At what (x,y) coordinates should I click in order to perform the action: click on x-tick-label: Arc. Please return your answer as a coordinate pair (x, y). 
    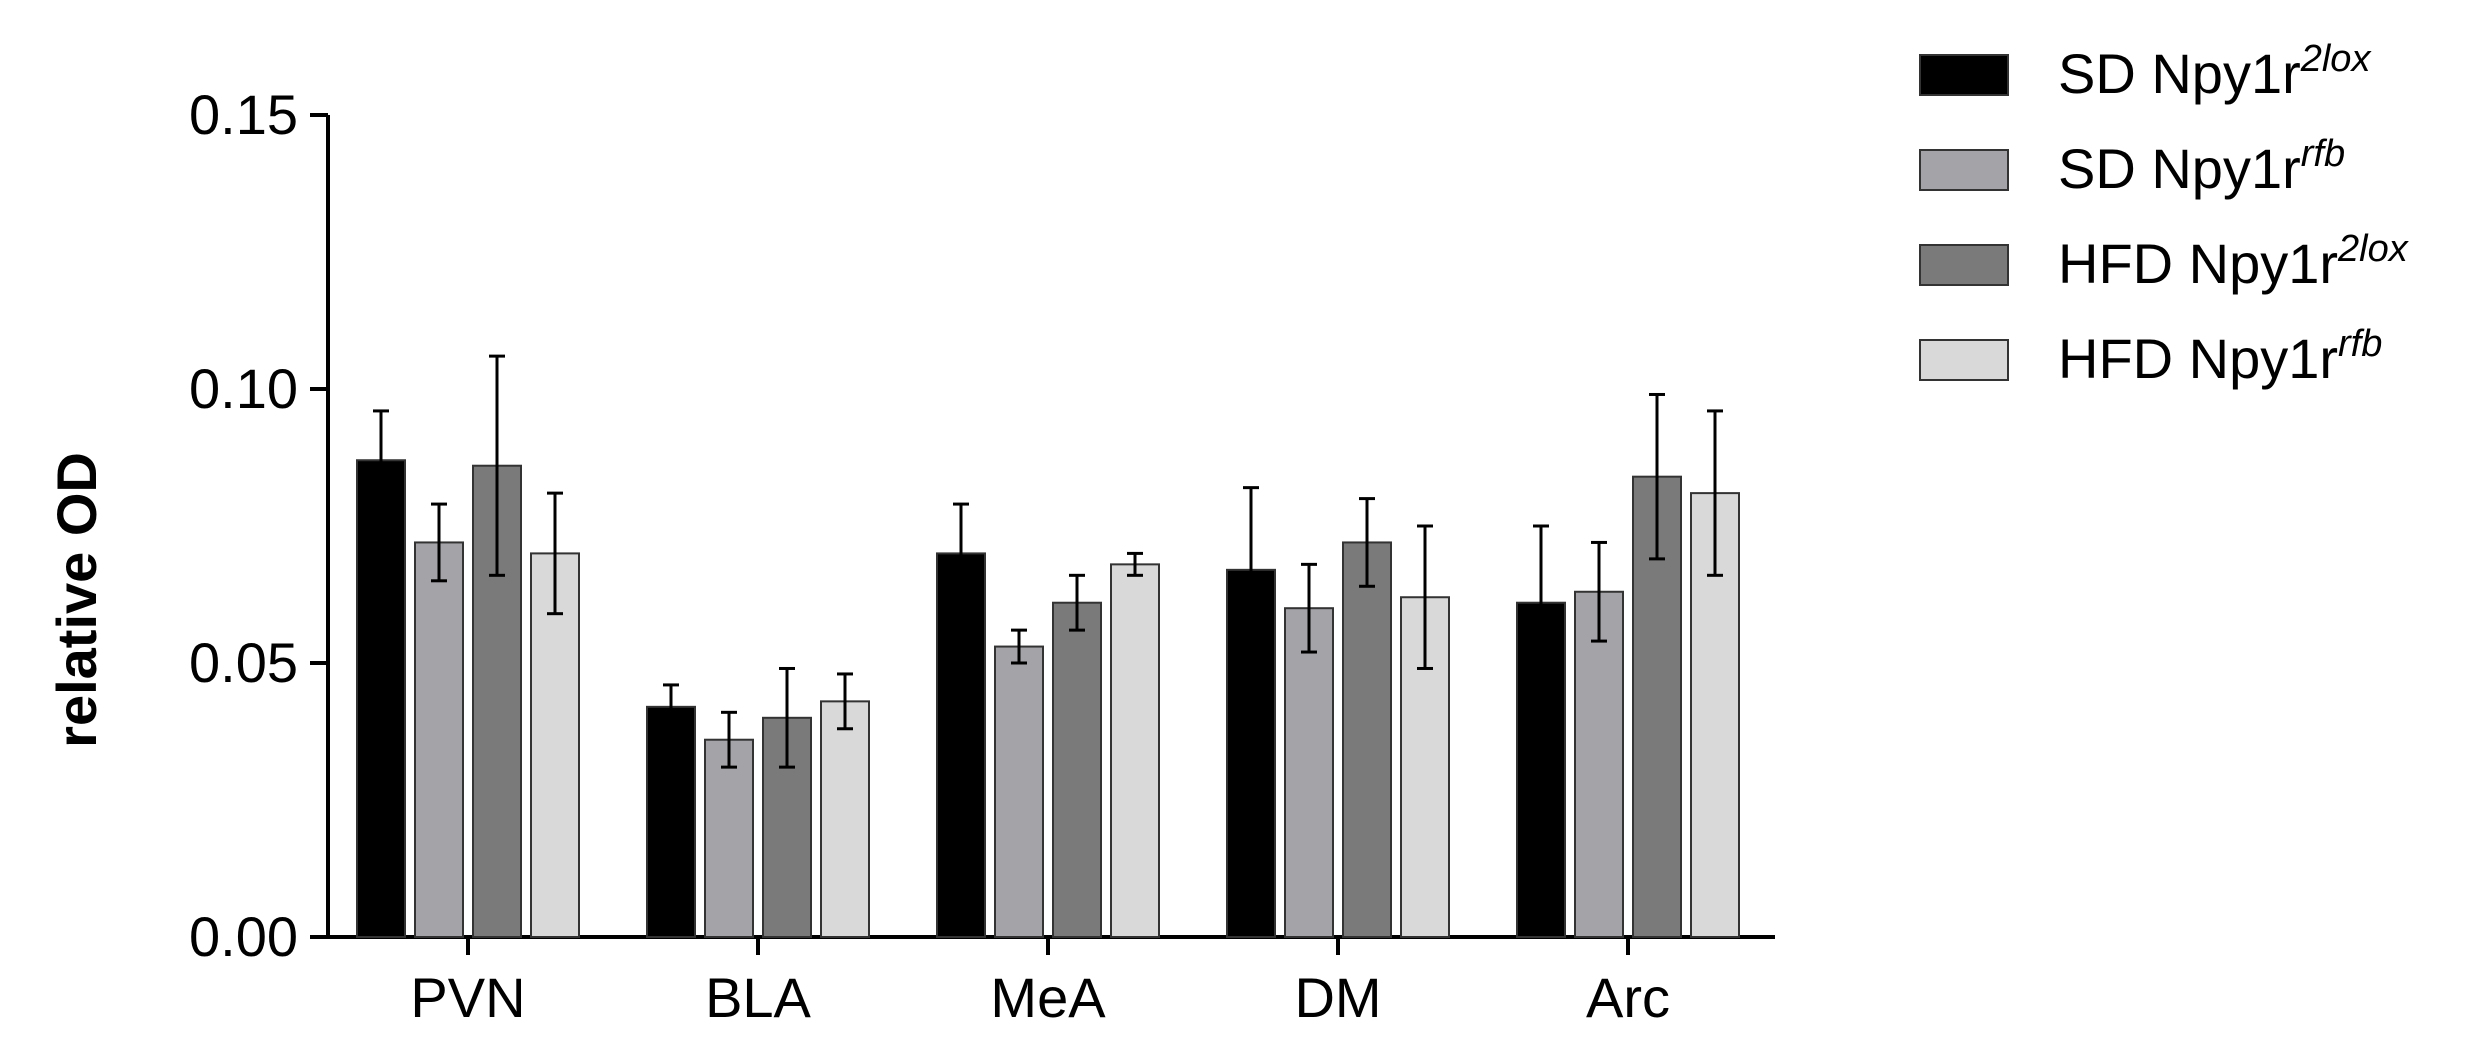
    Looking at the image, I should click on (1628, 997).